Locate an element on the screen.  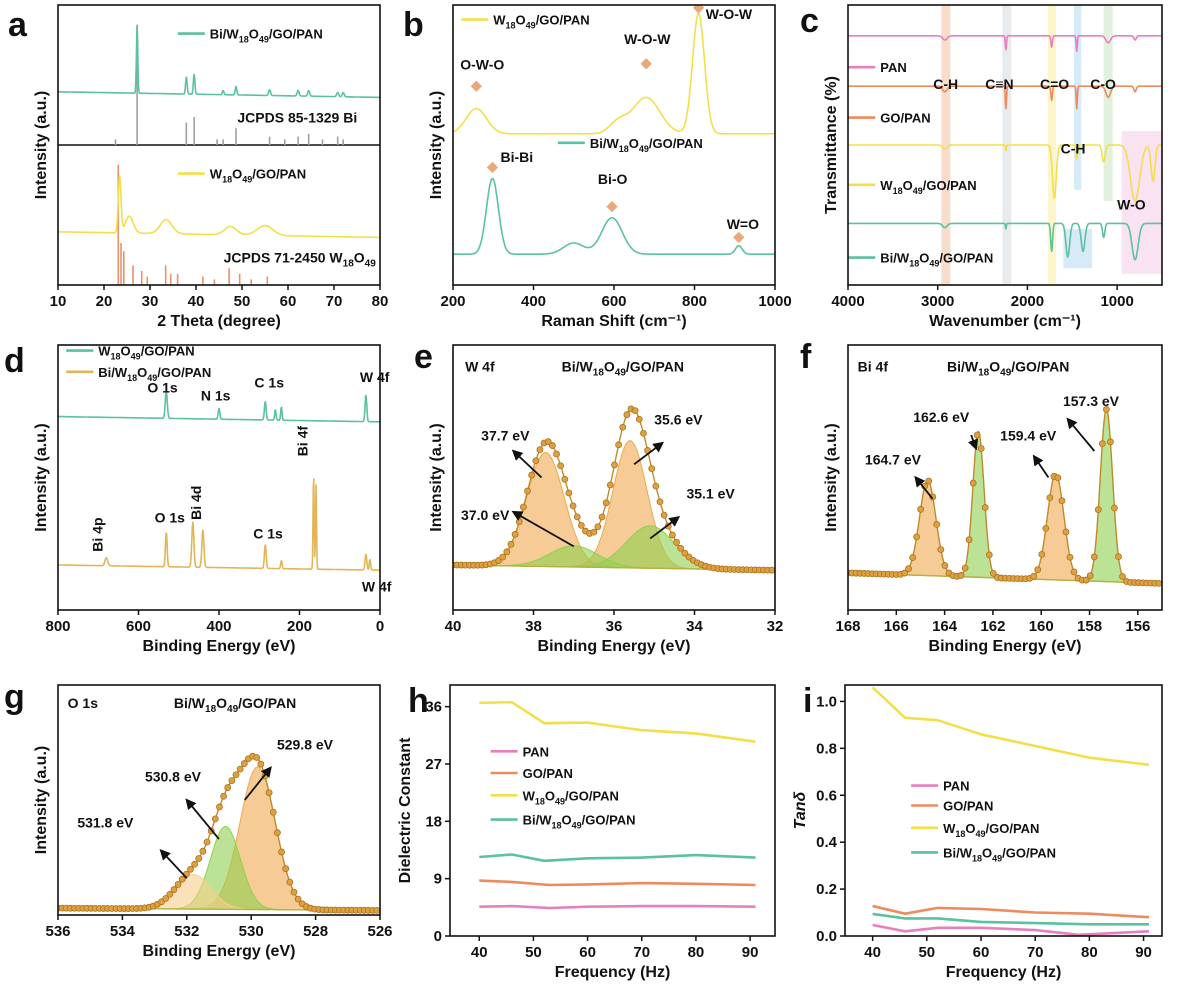
annotation: Bi-Bi is located at coordinates (516, 157).